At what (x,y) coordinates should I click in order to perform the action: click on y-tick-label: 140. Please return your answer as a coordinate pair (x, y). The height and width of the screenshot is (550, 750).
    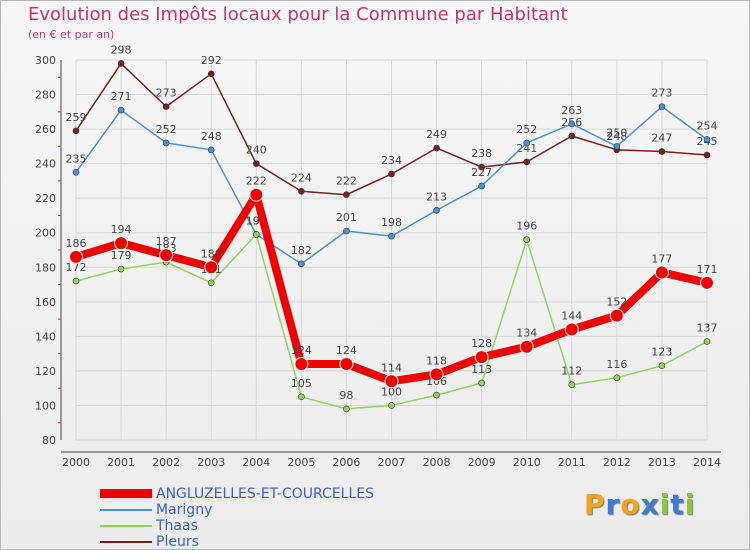
    Looking at the image, I should click on (45, 336).